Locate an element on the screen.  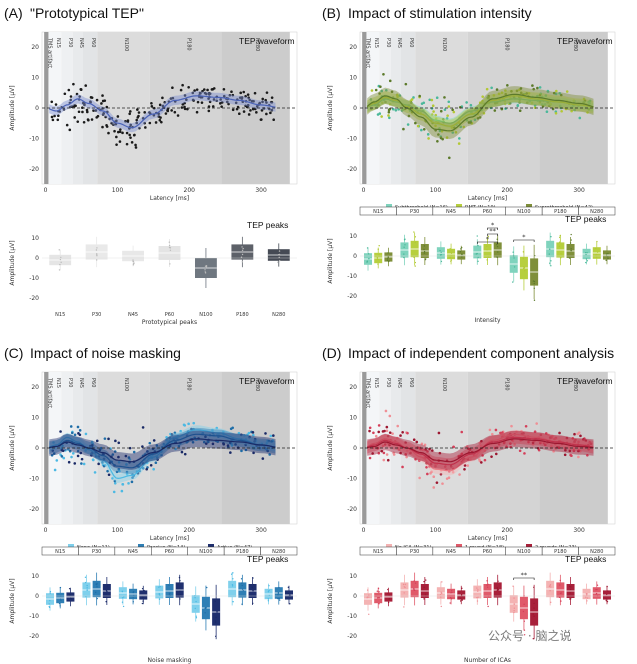
peak-header-p180: P180 is located at coordinates (560, 212).